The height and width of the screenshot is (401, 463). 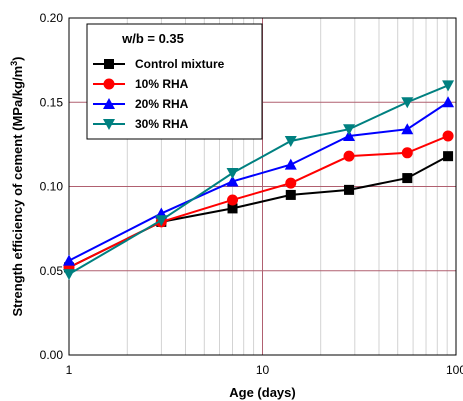 What do you see at coordinates (52, 102) in the screenshot?
I see `y-tick-label: 0.15` at bounding box center [52, 102].